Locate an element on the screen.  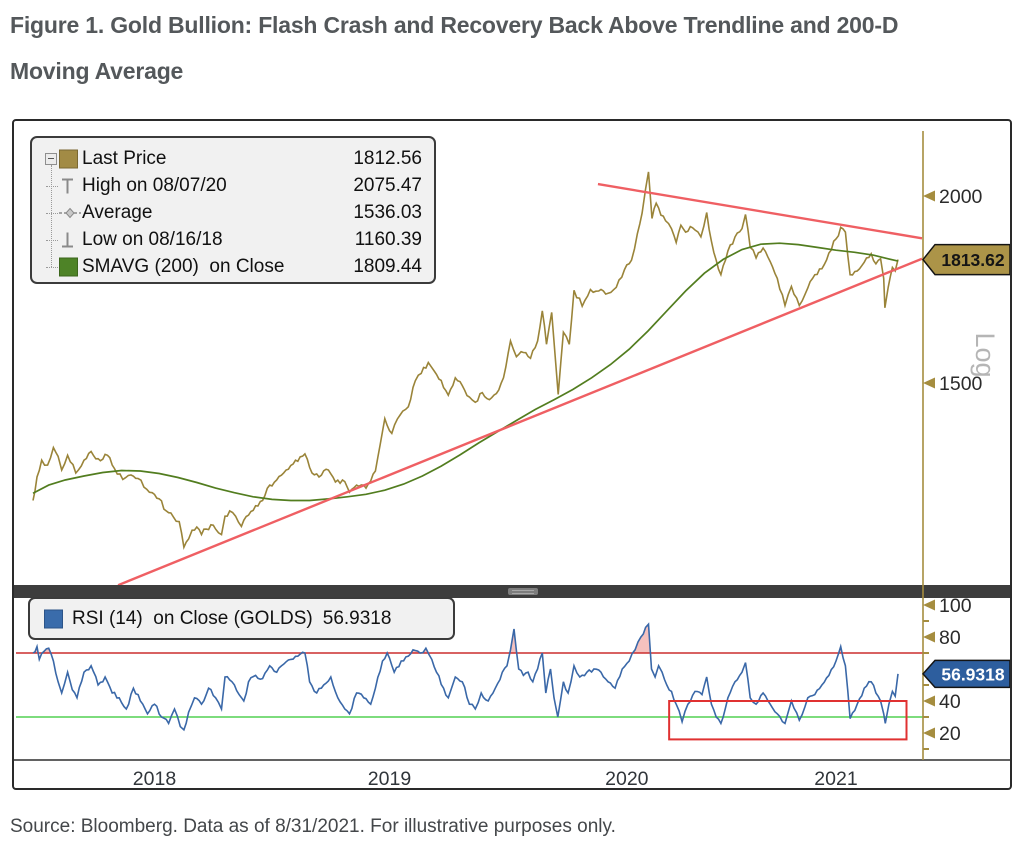
oversold-highlight-box is located at coordinates (788, 720).